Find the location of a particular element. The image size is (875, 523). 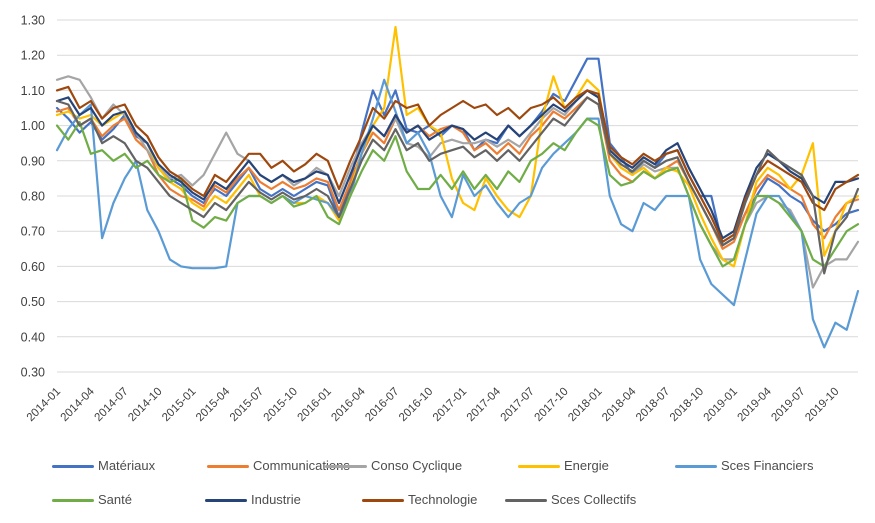

x-axis-tick-label: 2017-04 is located at coordinates (484, 404).